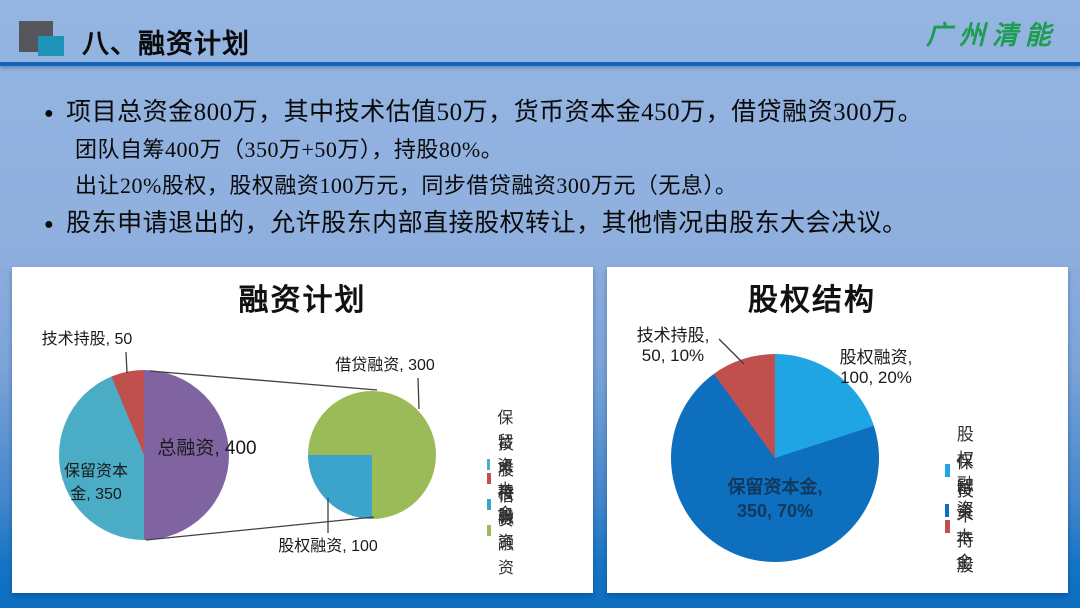 Image resolution: width=1080 pixels, height=608 pixels. I want to click on equity-chart-title: 股权结构, so click(812, 300).